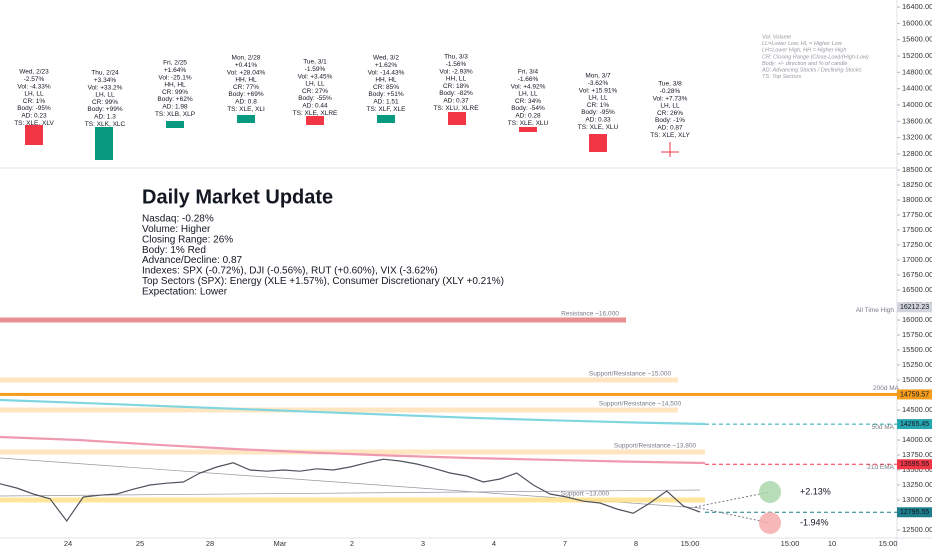 The image size is (932, 550). What do you see at coordinates (350, 493) in the screenshot?
I see `trend-line` at bounding box center [350, 493].